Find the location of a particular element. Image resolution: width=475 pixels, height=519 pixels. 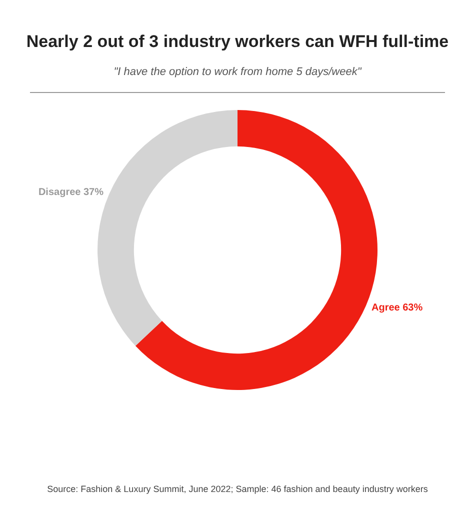

slice-label: Agree 63% is located at coordinates (397, 308).